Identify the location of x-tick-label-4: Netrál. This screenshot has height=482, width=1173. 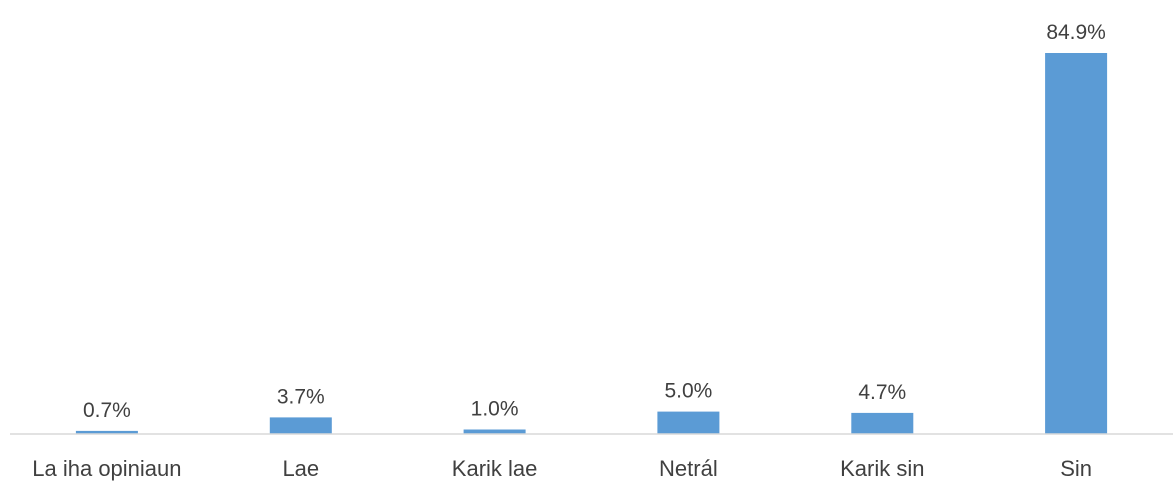
(688, 468).